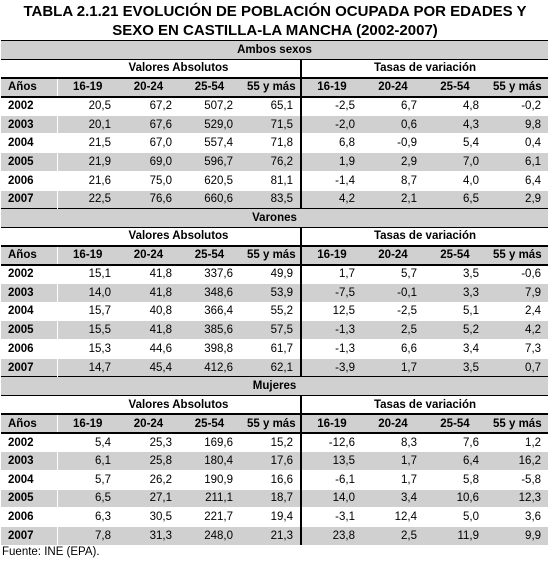 This screenshot has width=550, height=575. I want to click on variation-rate-cell: 2,5, so click(393, 330).